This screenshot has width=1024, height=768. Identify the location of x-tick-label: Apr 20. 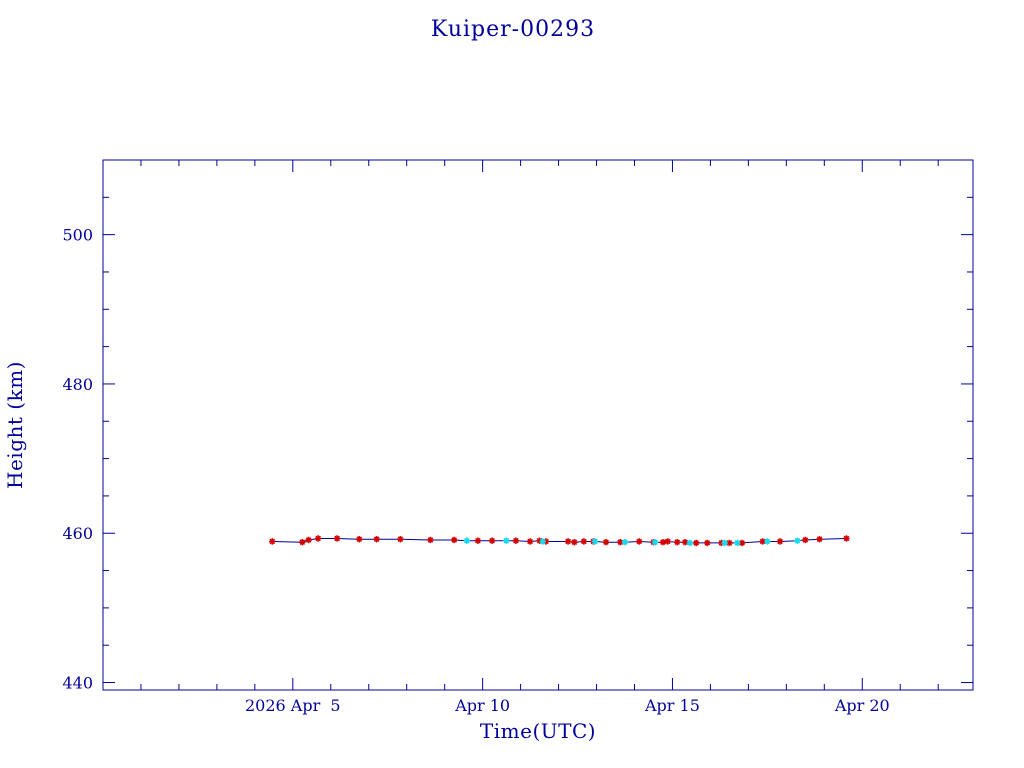
(862, 705).